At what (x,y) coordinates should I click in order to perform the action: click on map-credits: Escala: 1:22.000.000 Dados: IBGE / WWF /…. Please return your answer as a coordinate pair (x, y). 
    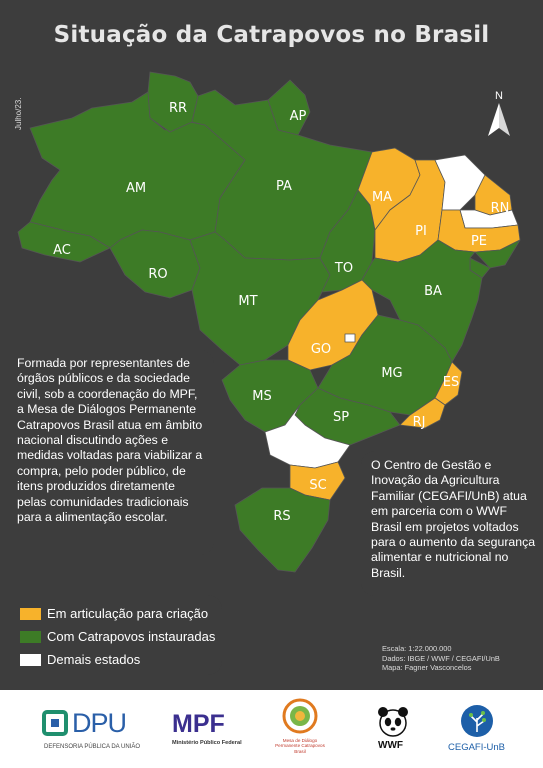
    Looking at the image, I should click on (441, 658).